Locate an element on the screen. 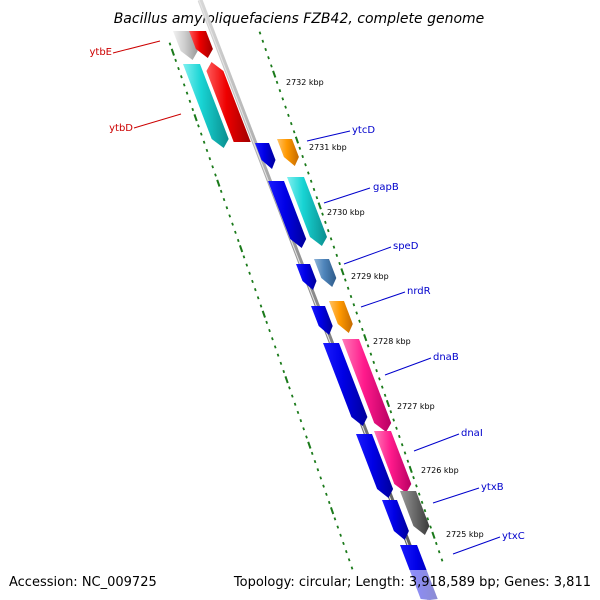  dnaB-partner-gene-arrow is located at coordinates (367, 385).